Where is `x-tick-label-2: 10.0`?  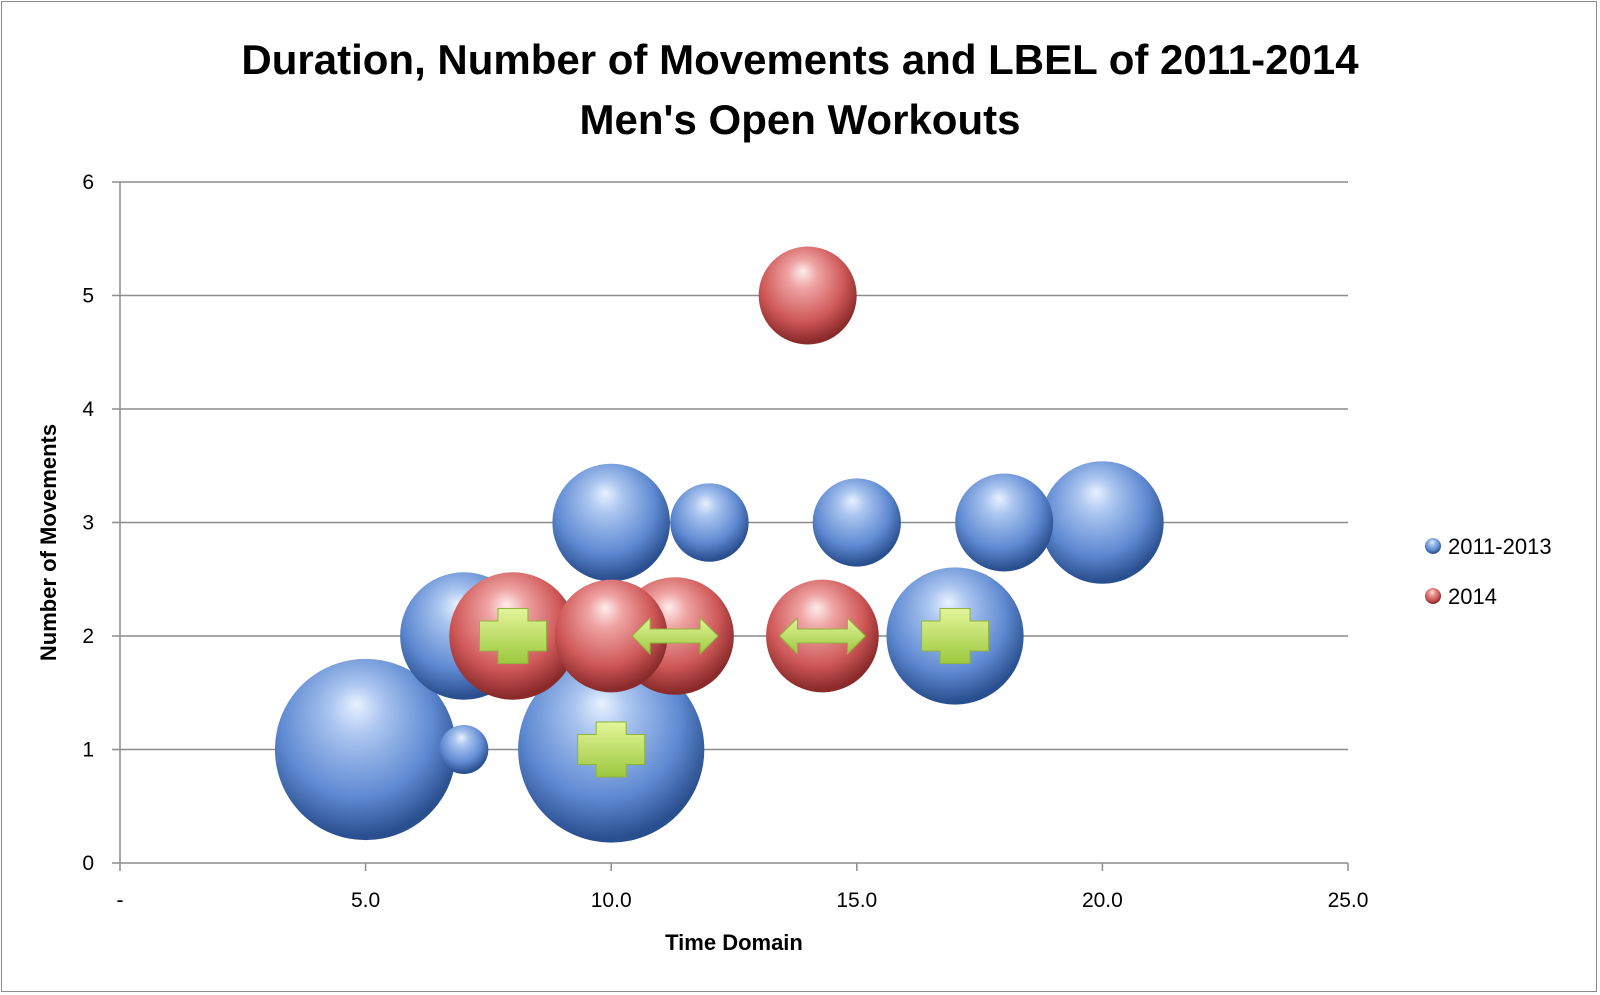 x-tick-label-2: 10.0 is located at coordinates (611, 900).